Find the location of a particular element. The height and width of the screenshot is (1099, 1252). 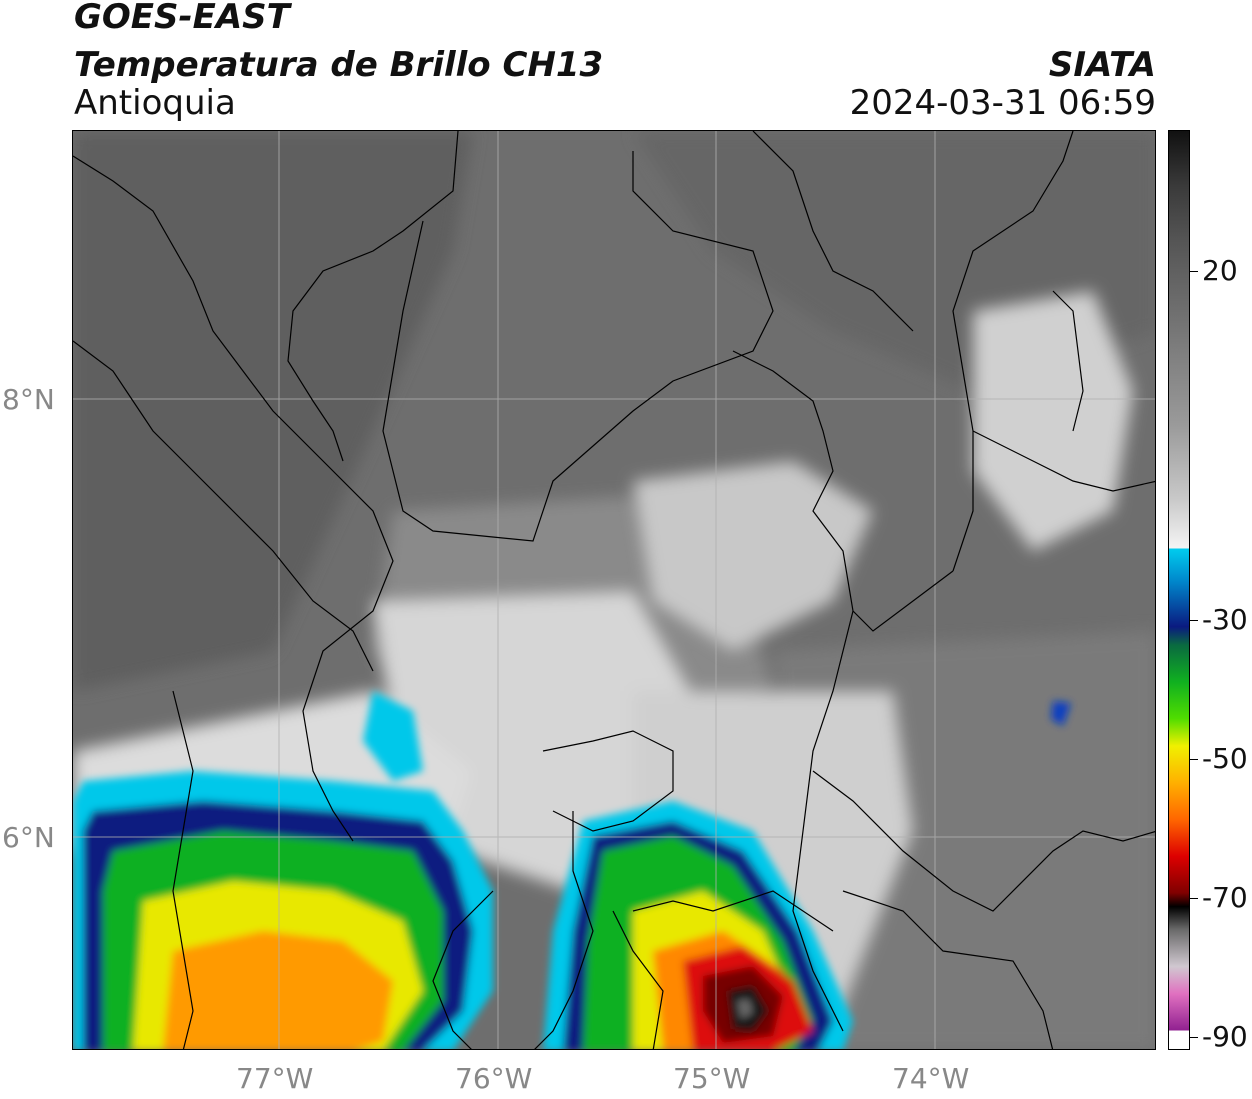

convective-system-east is located at coordinates (807, 875).